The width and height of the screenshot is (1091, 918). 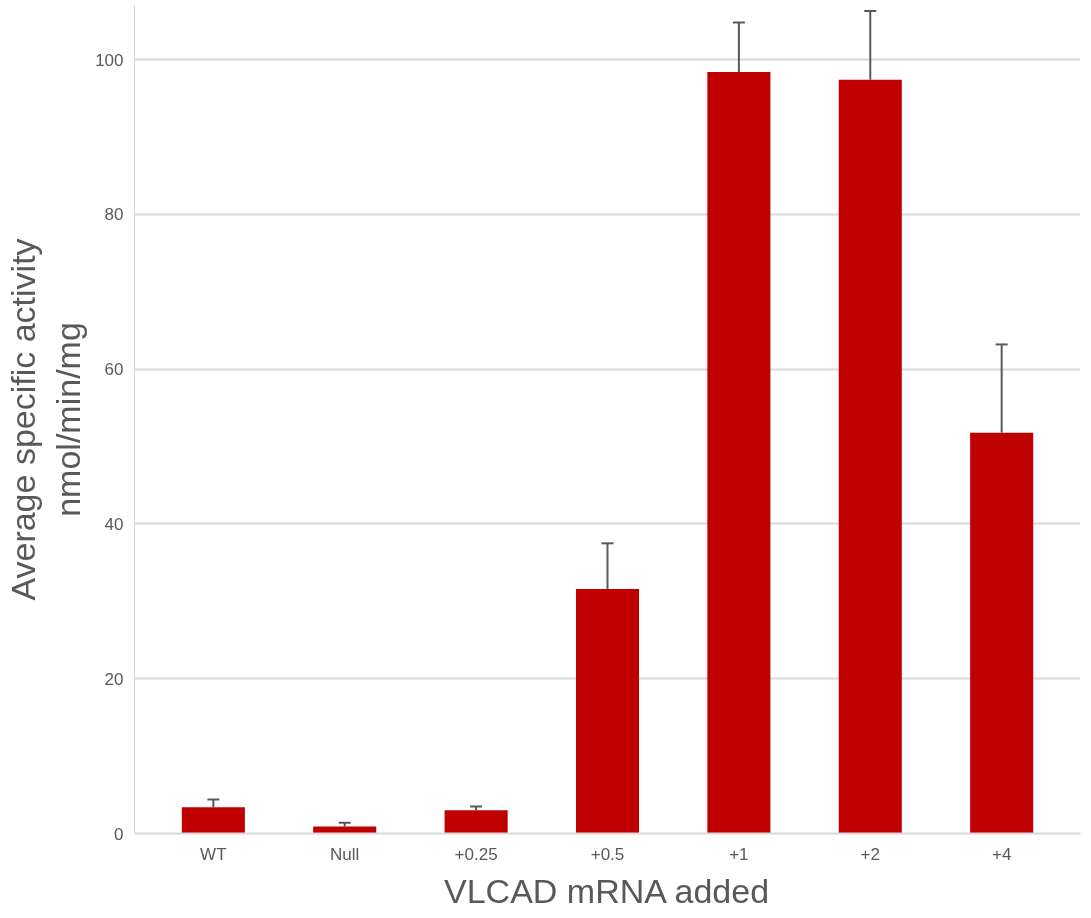 What do you see at coordinates (607, 854) in the screenshot?
I see `x-tick-label: +0.5` at bounding box center [607, 854].